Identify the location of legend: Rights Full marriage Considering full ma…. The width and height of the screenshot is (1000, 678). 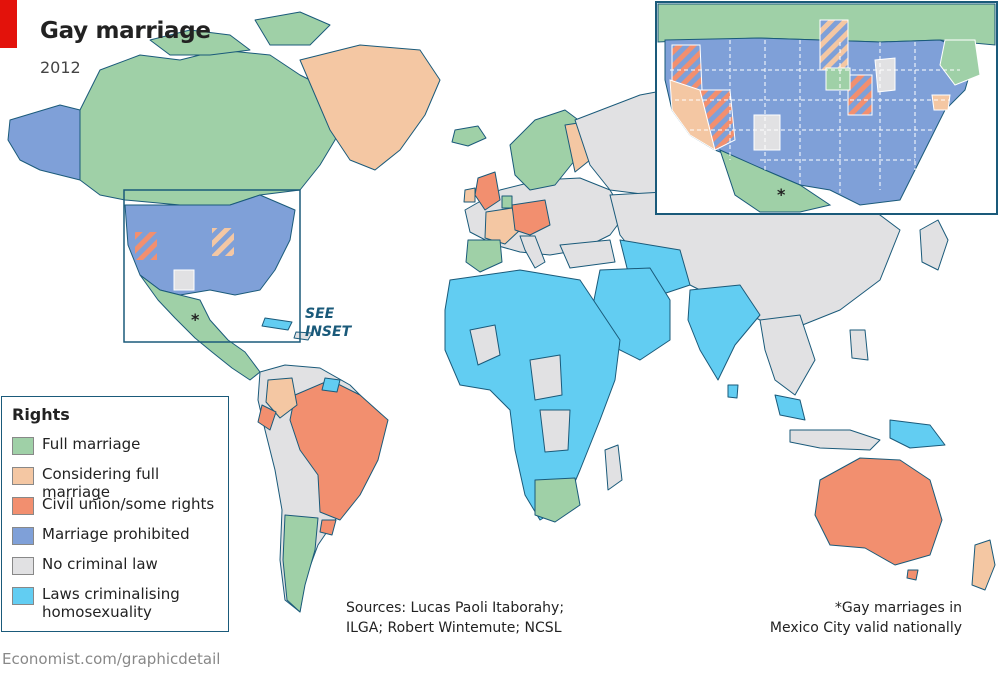
(115, 514).